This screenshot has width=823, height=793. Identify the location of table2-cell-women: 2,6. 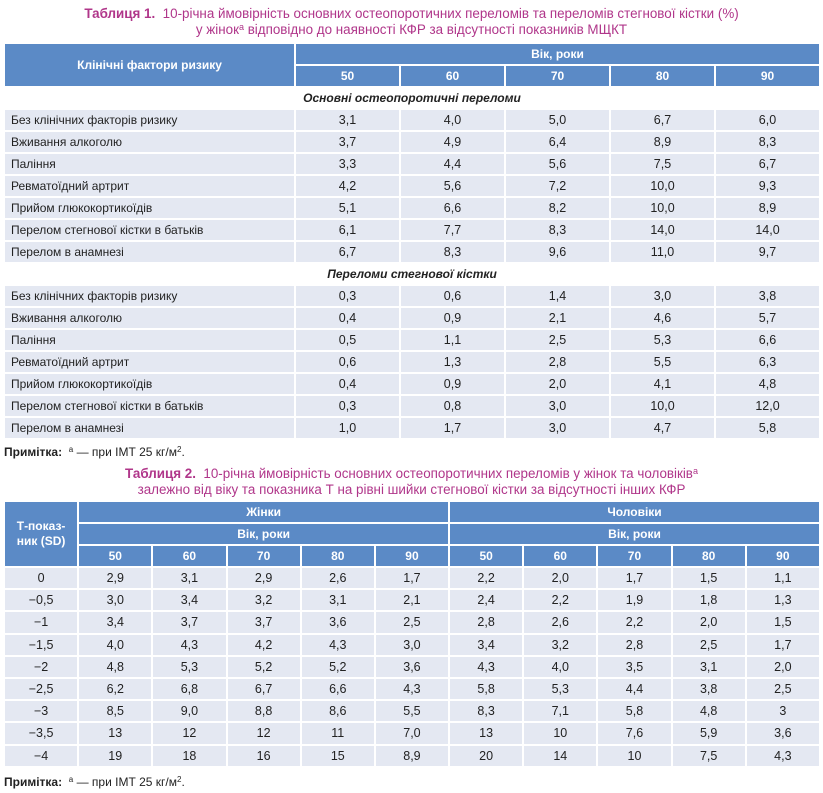
(337, 578).